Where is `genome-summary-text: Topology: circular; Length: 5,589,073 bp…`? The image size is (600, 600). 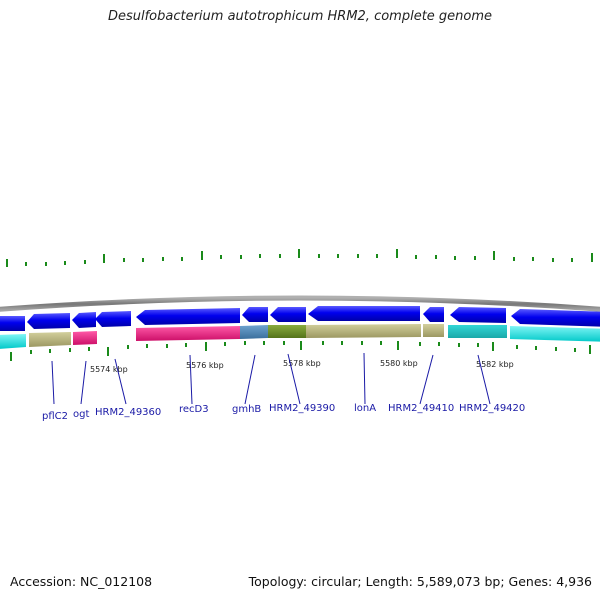
genome-summary-text: Topology: circular; Length: 5,589,073 bp… is located at coordinates (420, 581).